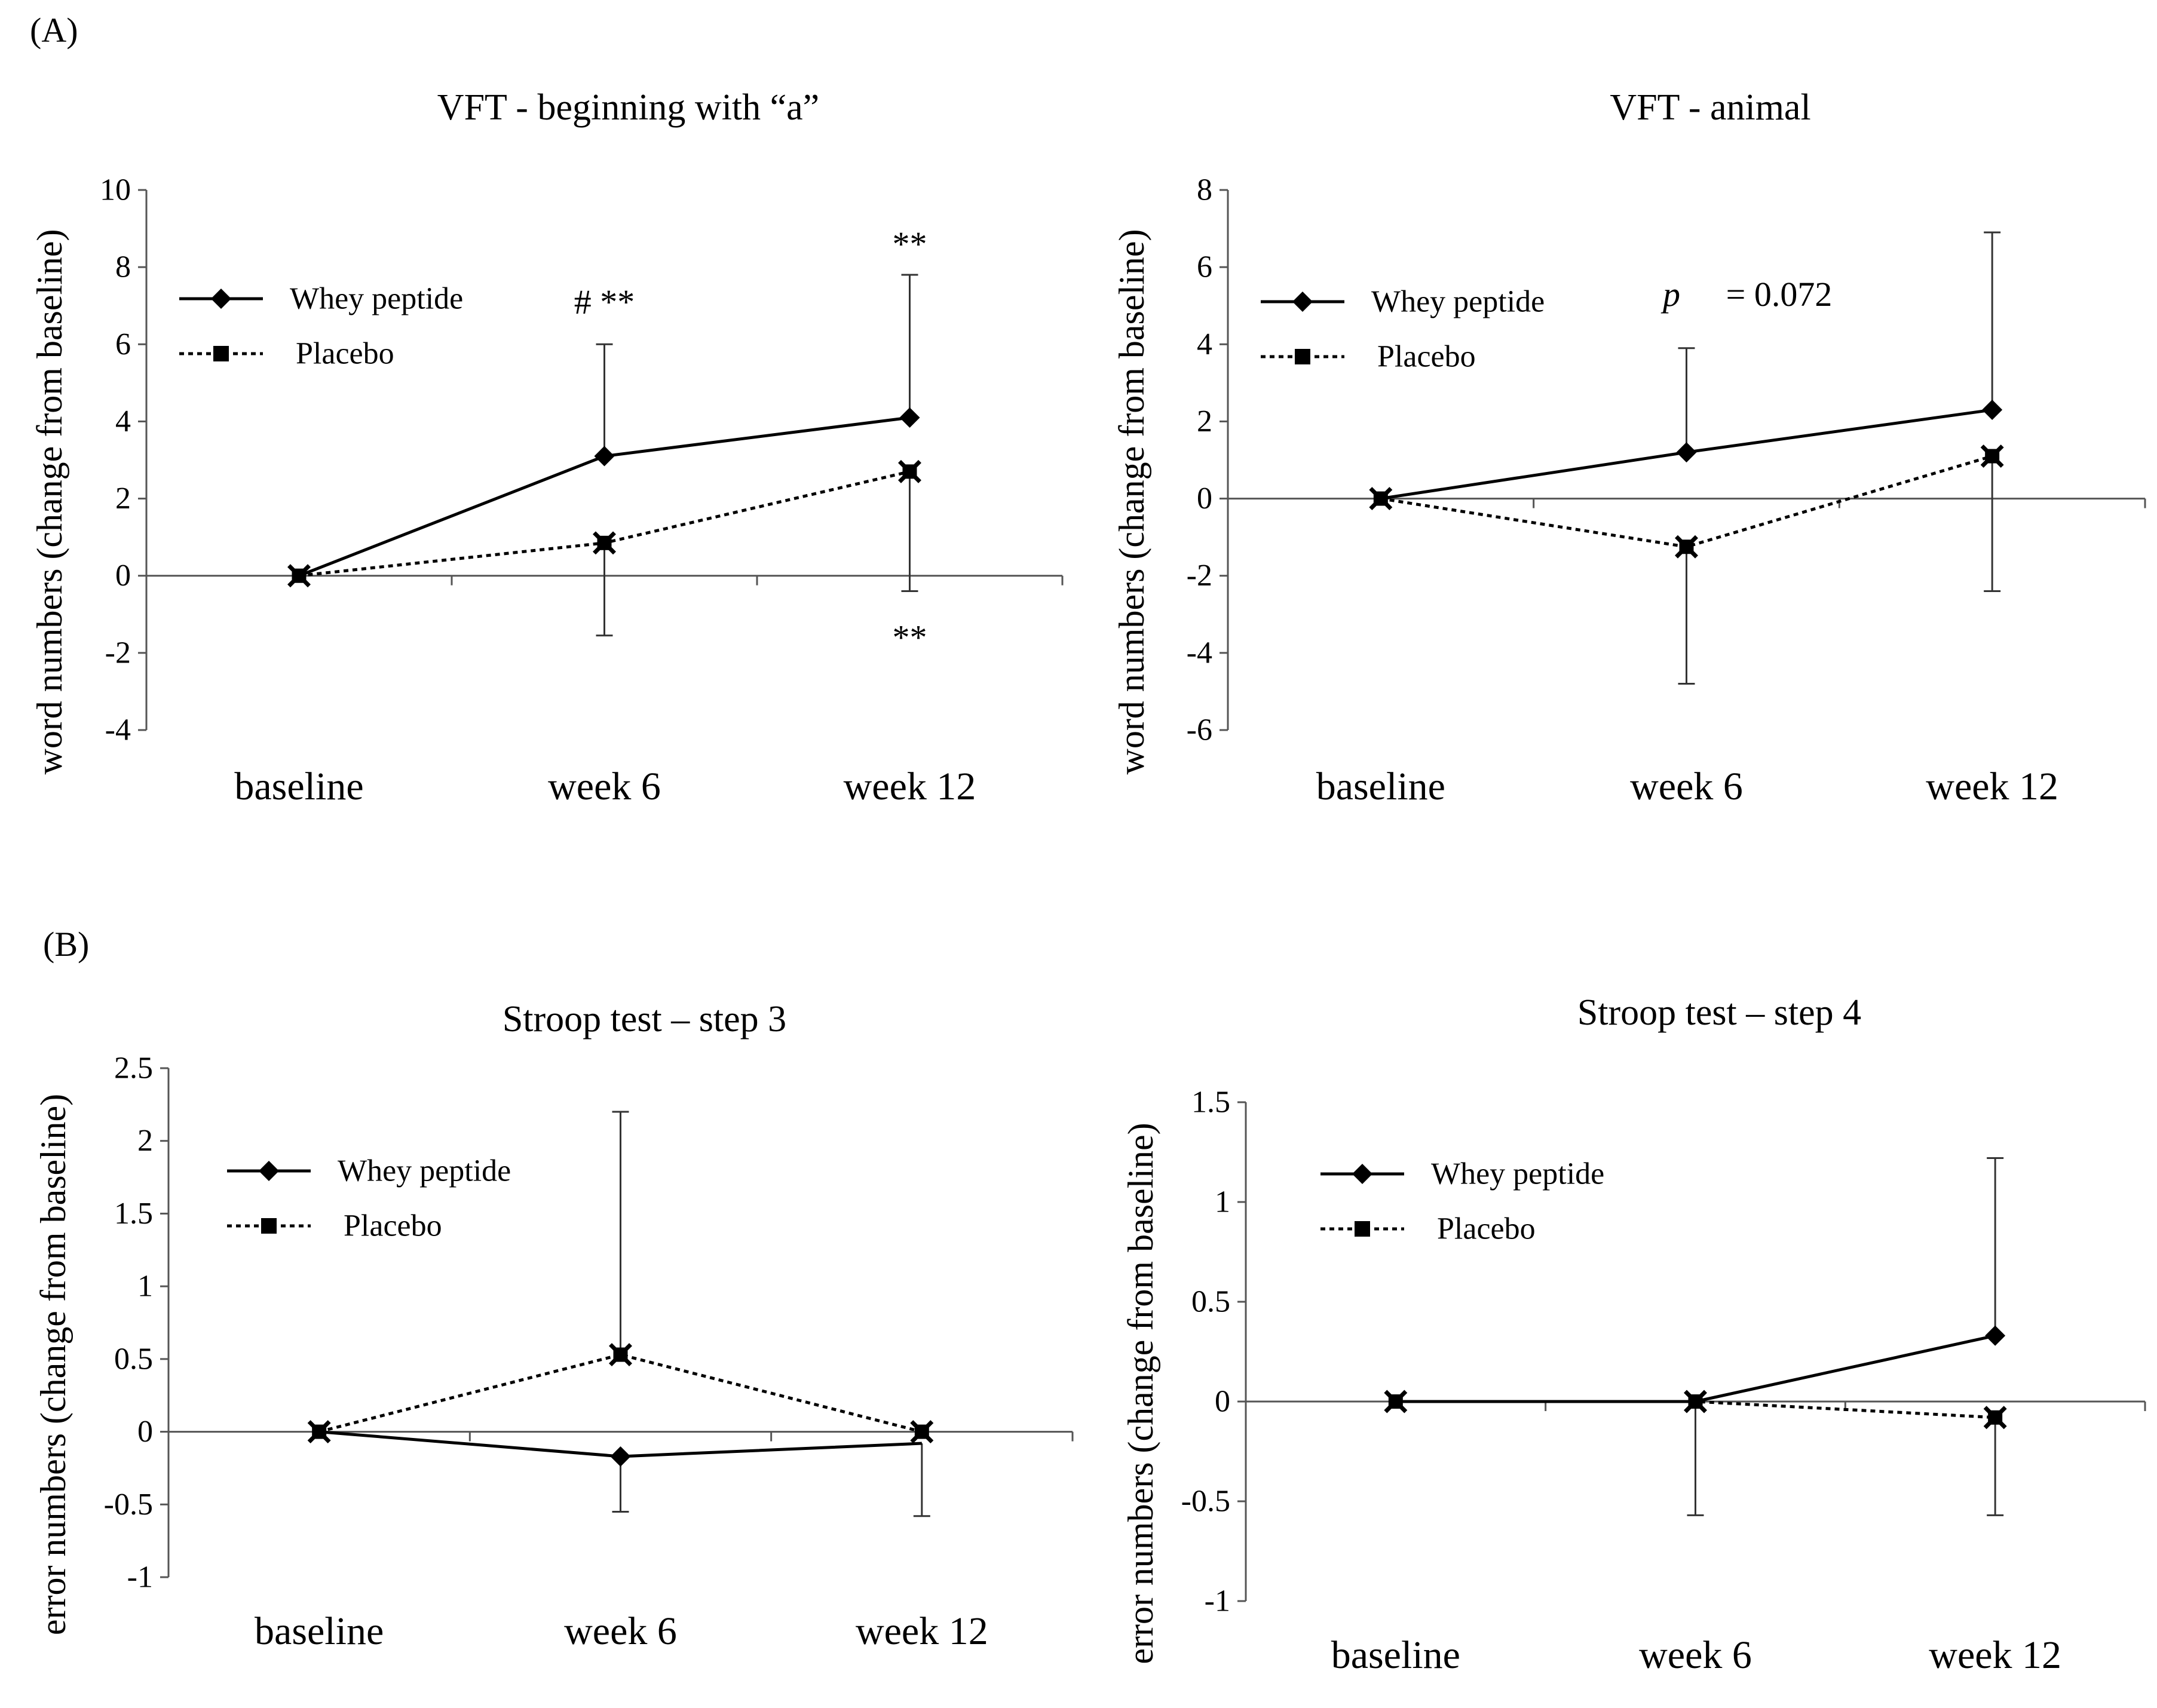 Image resolution: width=2157 pixels, height=1708 pixels. Describe the element at coordinates (1200, 576) in the screenshot. I see `y-tick-label: -2` at that location.